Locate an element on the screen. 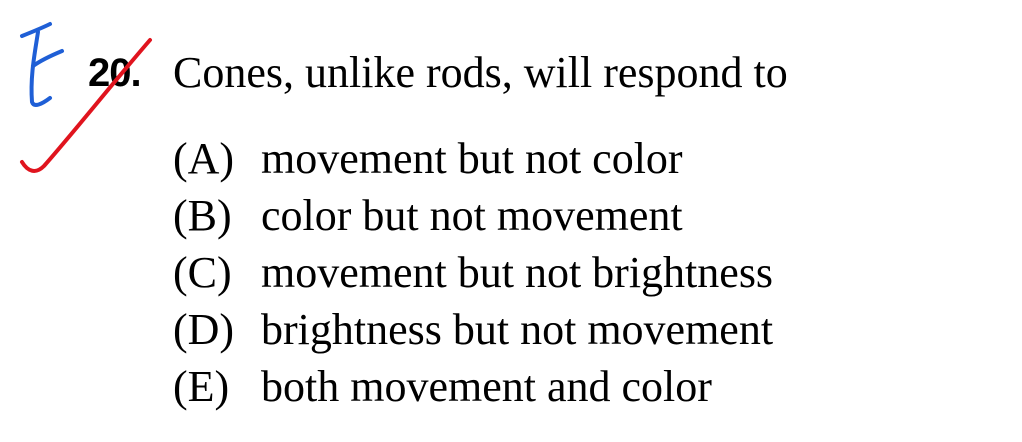  choice-b: (B) color but not movement is located at coordinates (473, 215).